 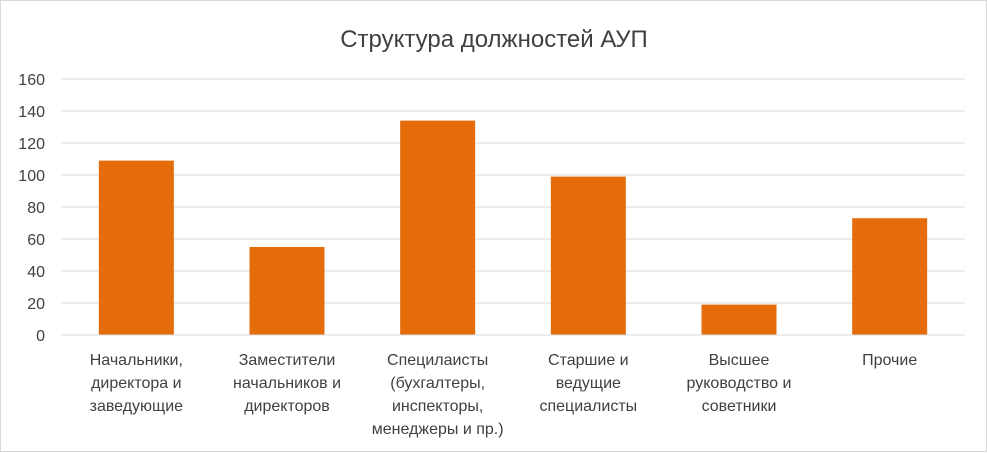 I want to click on y-tick-label: 40, so click(x=36, y=272).